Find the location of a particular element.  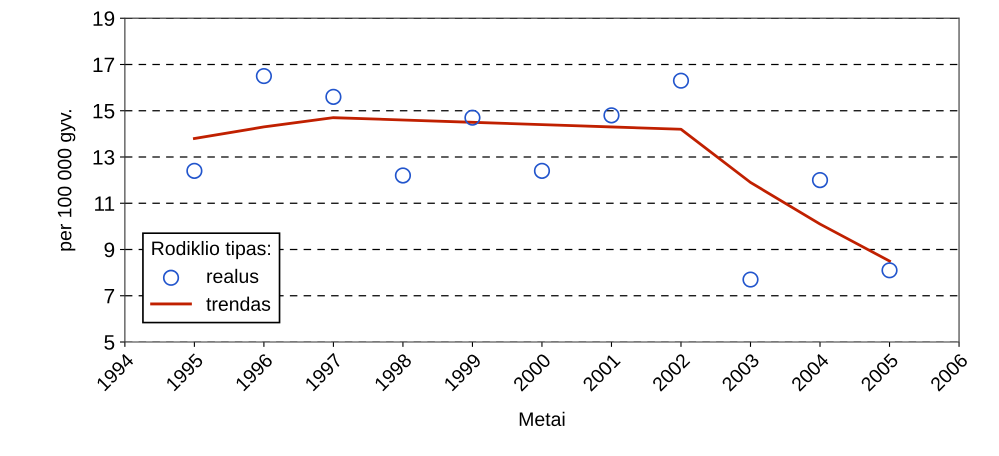

y-tick-label: 19 is located at coordinates (104, 18).